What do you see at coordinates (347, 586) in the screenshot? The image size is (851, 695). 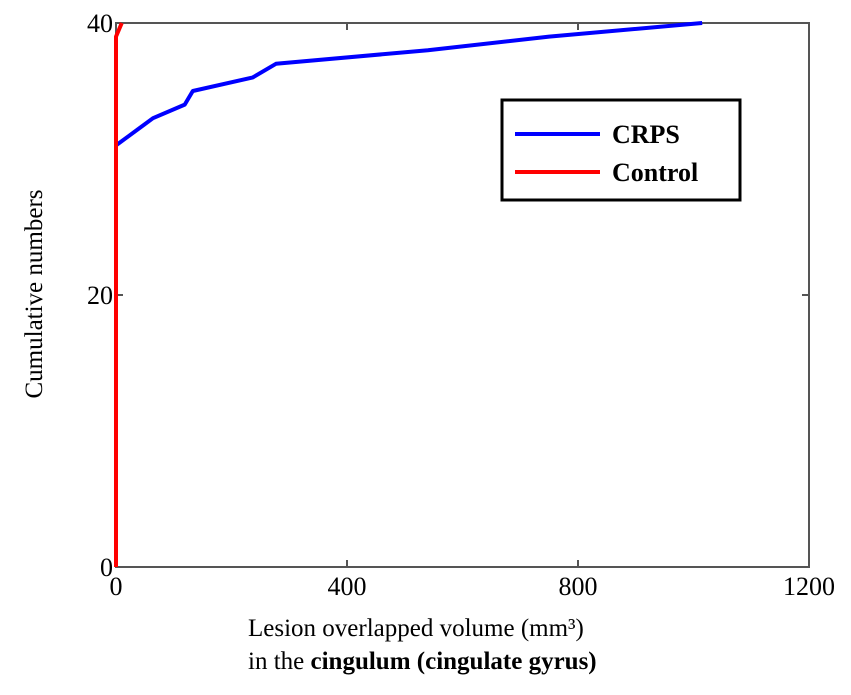 I see `x-tick-label: 400` at bounding box center [347, 586].